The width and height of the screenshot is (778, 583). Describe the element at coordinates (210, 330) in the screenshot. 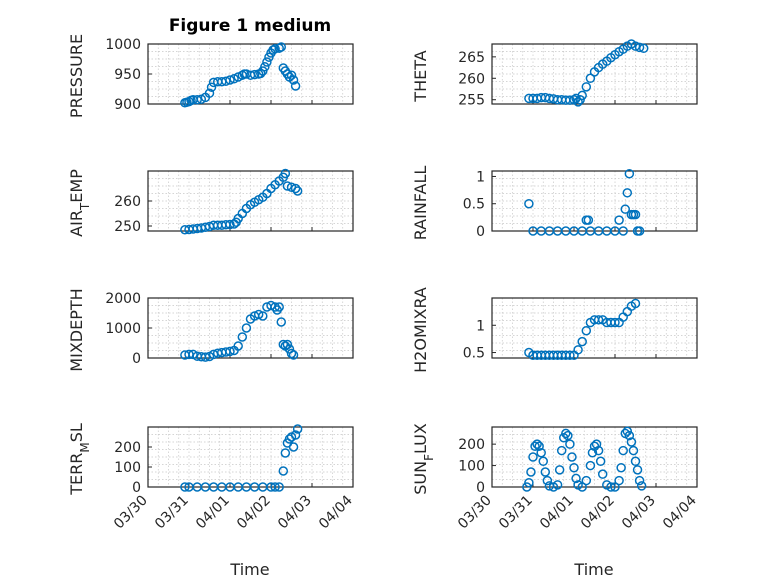

I see `subplot-mixdepth: 0 1000 2000 MIXDEPTH` at that location.